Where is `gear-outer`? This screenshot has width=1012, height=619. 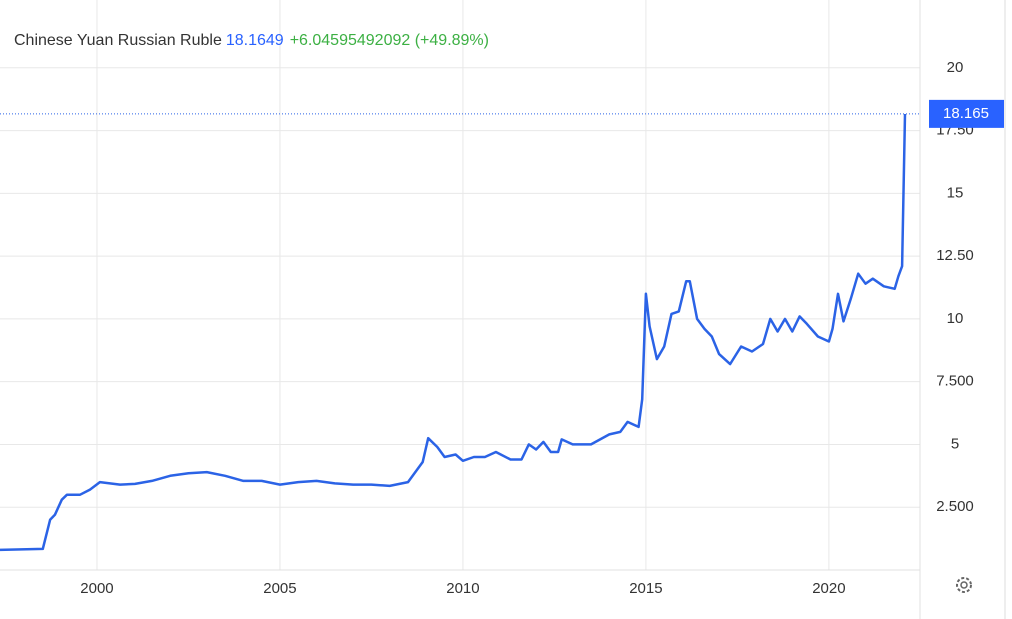 gear-outer is located at coordinates (964, 585).